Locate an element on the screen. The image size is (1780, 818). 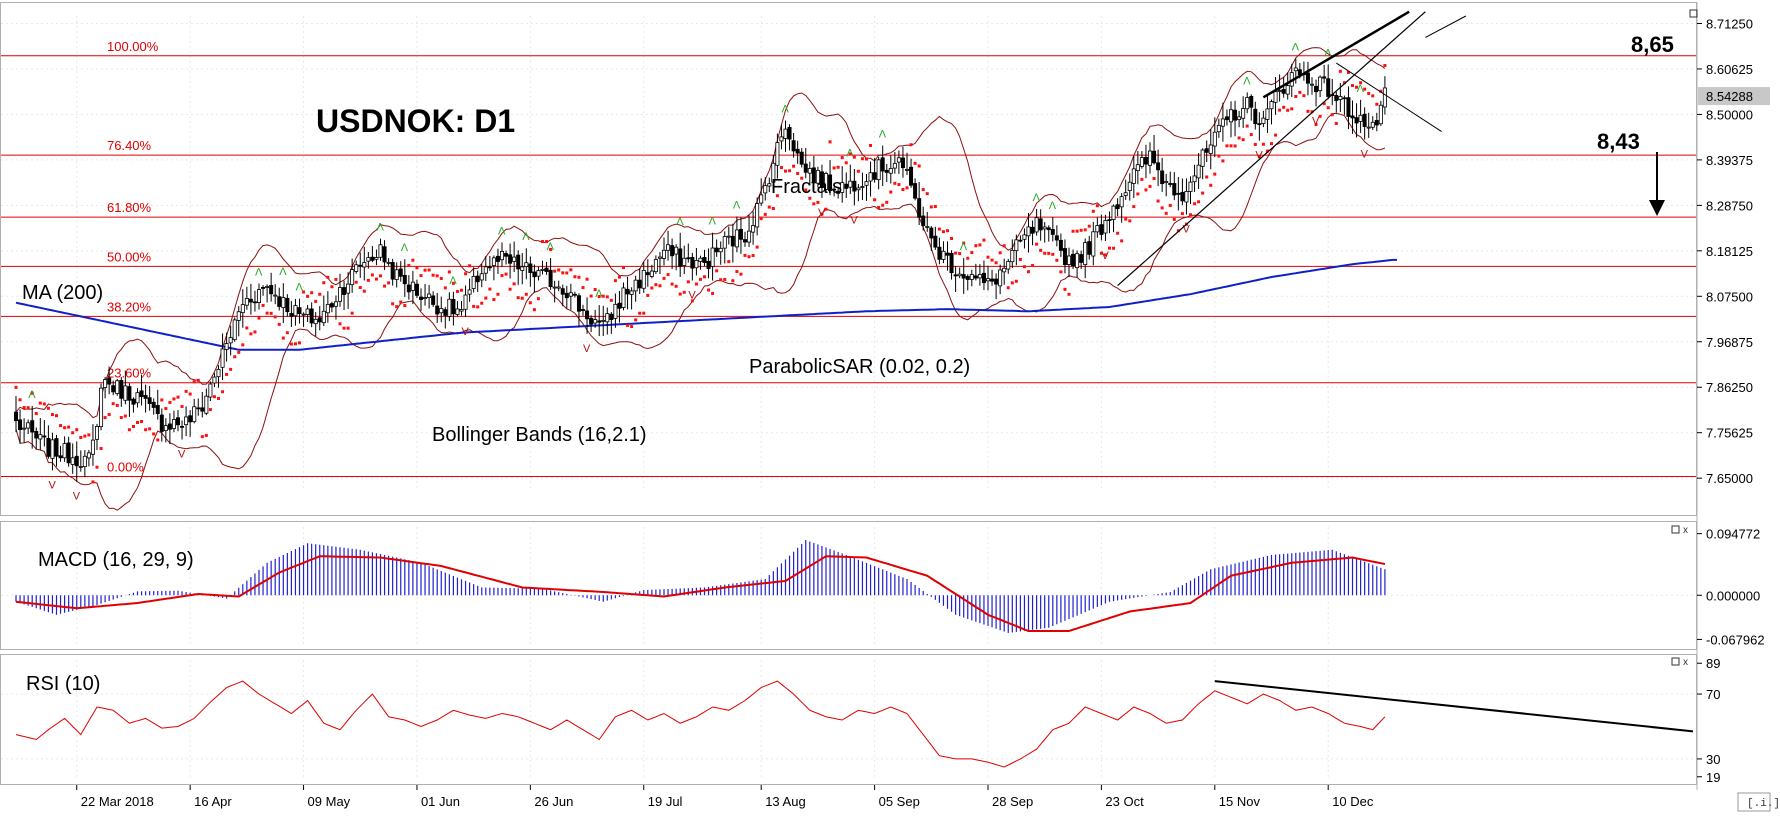
info-icon: [.i.] is located at coordinates (1758, 802).